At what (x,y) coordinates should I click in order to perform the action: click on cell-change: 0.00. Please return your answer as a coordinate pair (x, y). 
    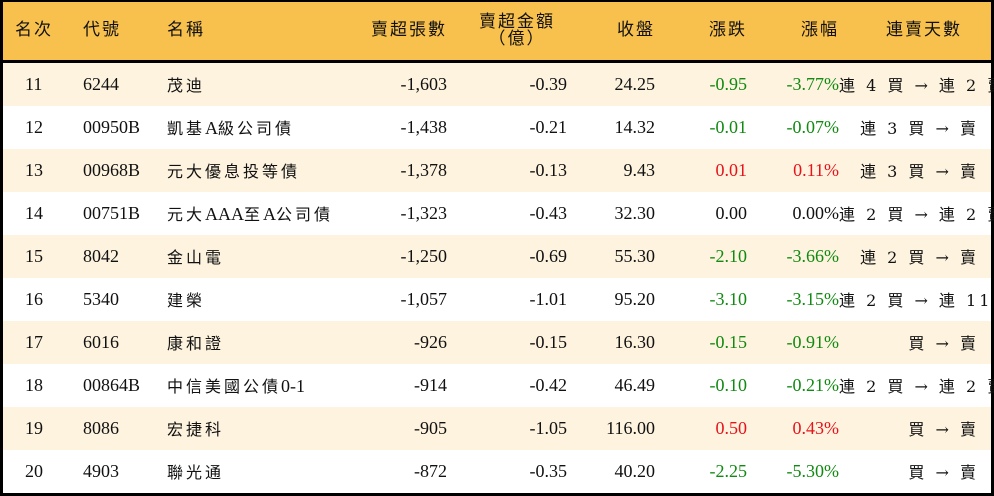
    Looking at the image, I should click on (731, 212).